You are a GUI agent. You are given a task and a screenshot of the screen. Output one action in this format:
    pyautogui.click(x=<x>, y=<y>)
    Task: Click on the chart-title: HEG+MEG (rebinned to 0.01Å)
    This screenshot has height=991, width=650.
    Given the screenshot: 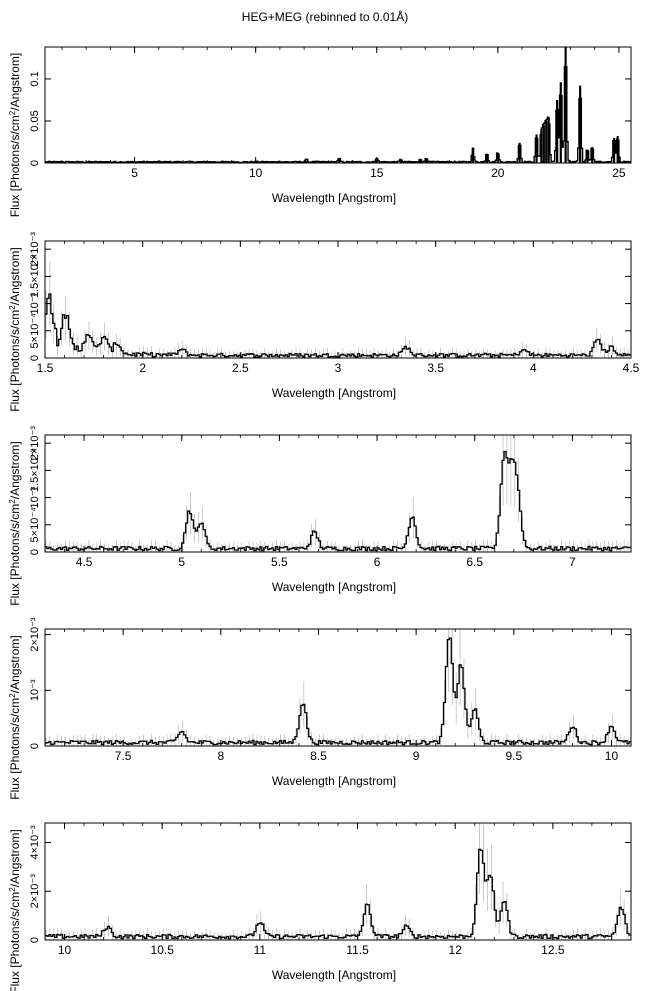 What is the action you would take?
    pyautogui.click(x=325, y=17)
    